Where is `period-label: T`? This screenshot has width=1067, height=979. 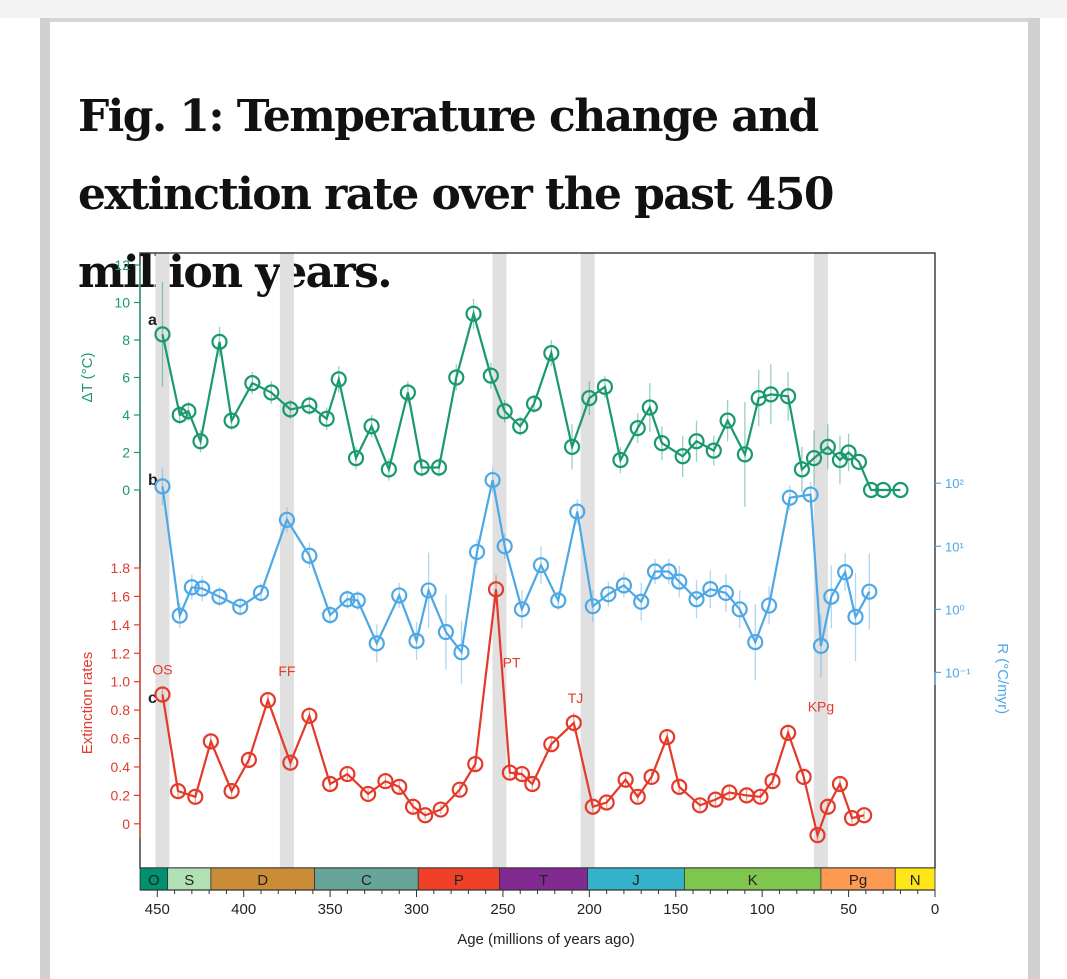
period-label: T is located at coordinates (543, 880).